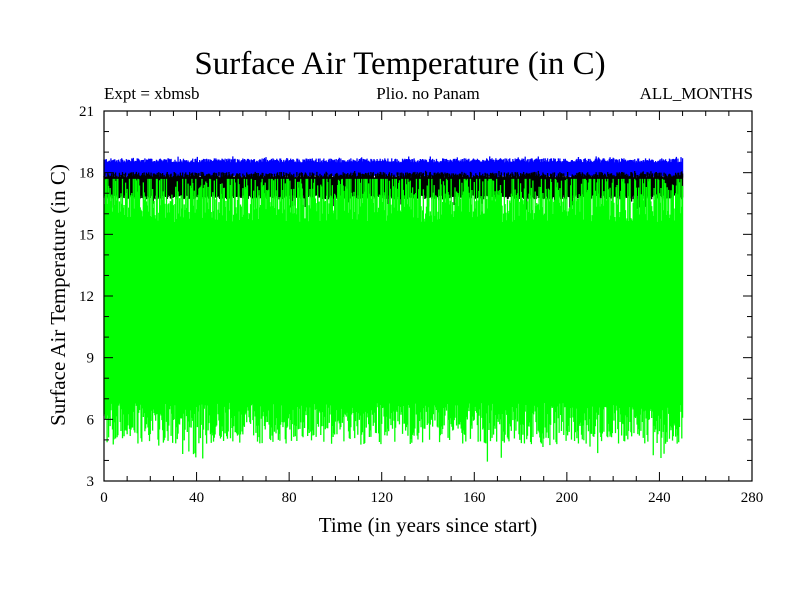  I want to click on months-label: ALL_MONTHS, so click(696, 93).